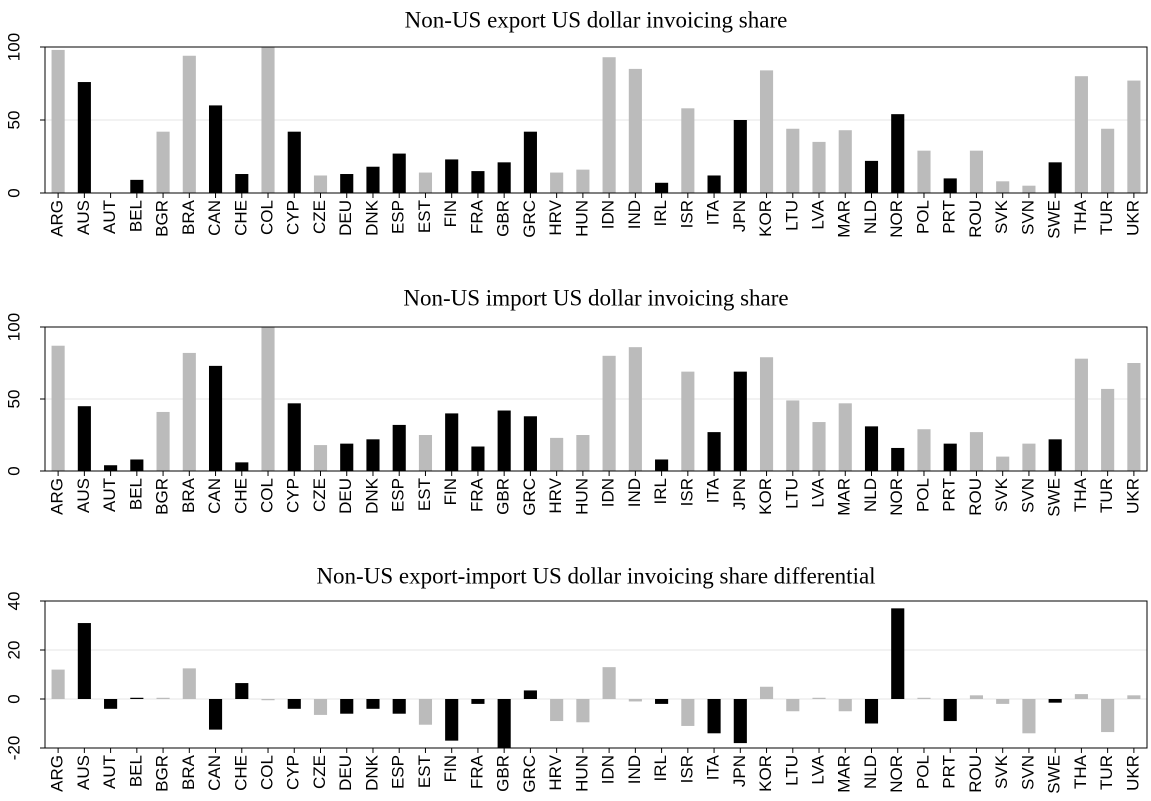 This screenshot has height=801, width=1151. Describe the element at coordinates (529, 774) in the screenshot. I see `x-tick-label: GRC` at that location.